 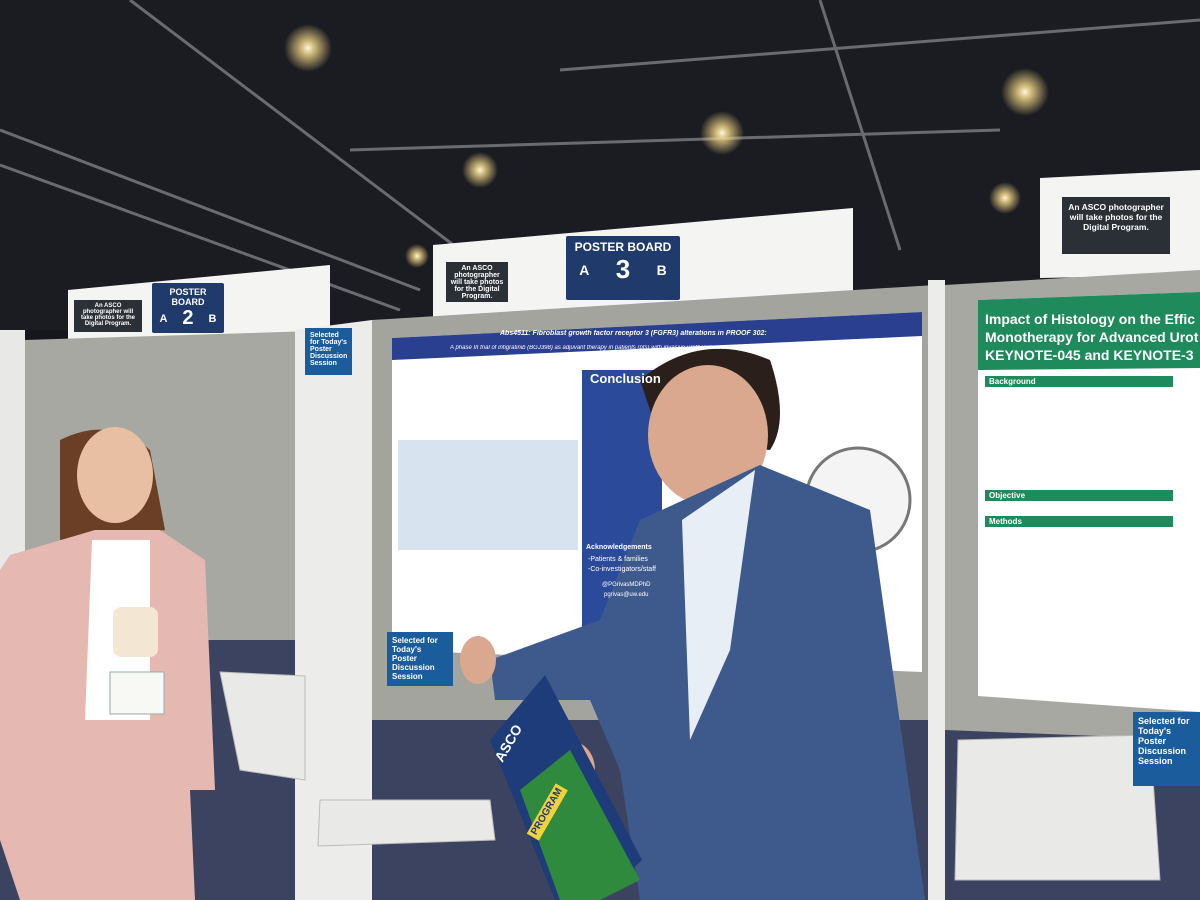 I want to click on poster-section-heading: Background, so click(x=1079, y=382).